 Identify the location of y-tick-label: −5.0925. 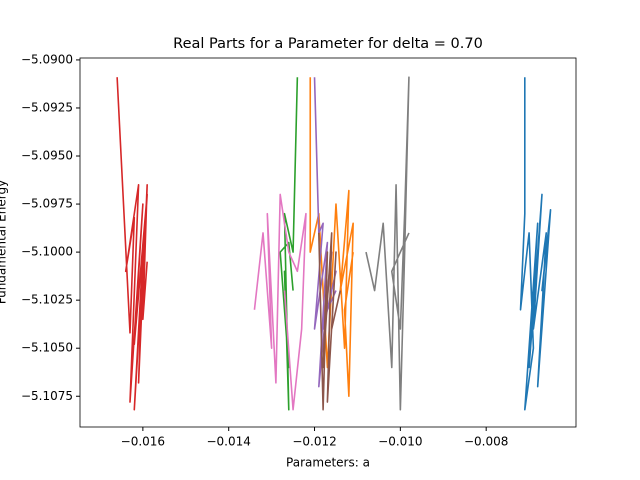
(47, 107).